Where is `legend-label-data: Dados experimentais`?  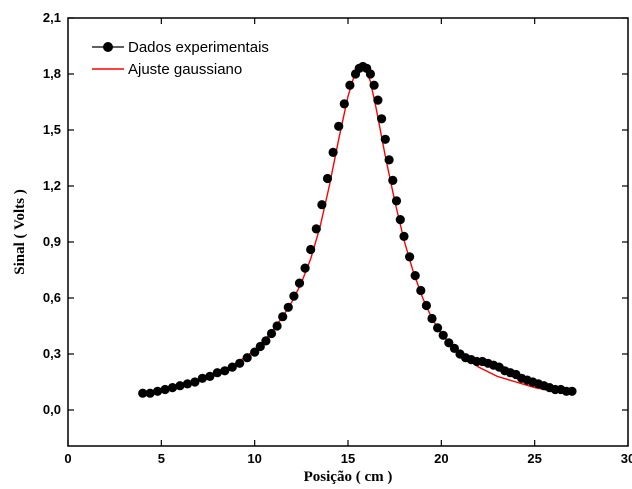
legend-label-data: Dados experimentais is located at coordinates (198, 47).